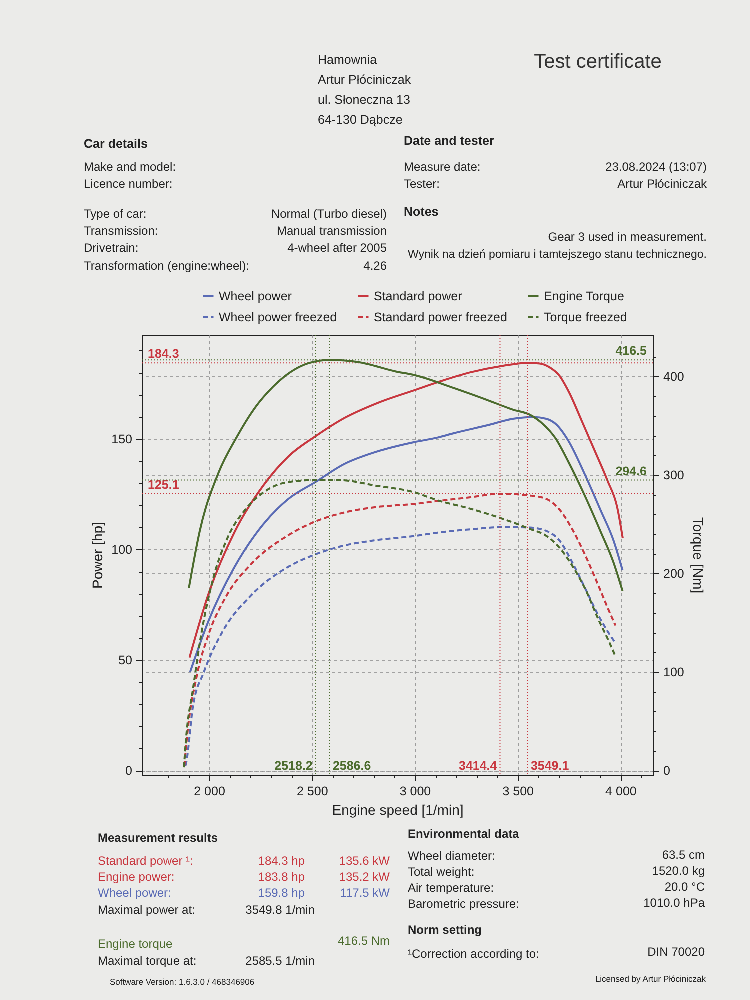 The width and height of the screenshot is (750, 1000). What do you see at coordinates (445, 930) in the screenshot?
I see `text: Norm setting` at bounding box center [445, 930].